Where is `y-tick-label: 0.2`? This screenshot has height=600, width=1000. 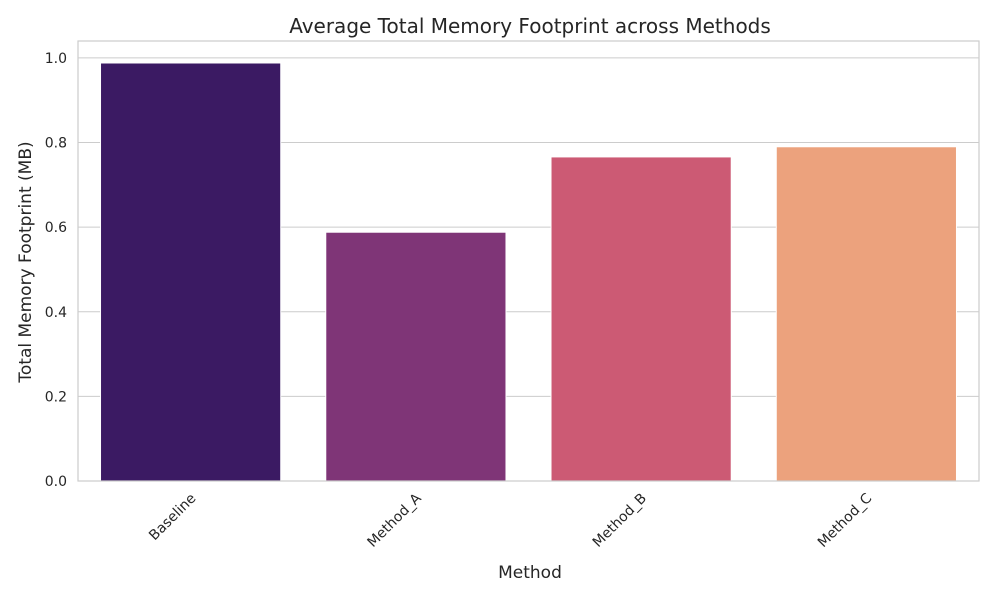 y-tick-label: 0.2 is located at coordinates (56, 397).